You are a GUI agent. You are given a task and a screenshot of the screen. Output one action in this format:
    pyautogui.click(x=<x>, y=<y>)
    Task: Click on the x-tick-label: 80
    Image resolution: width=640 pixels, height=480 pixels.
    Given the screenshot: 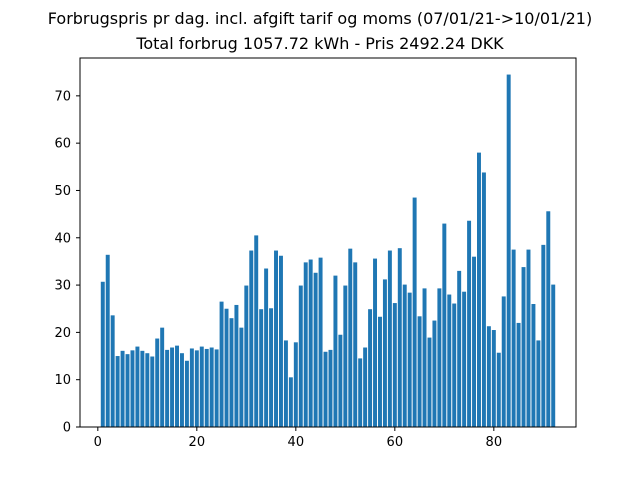 What is the action you would take?
    pyautogui.click(x=494, y=442)
    